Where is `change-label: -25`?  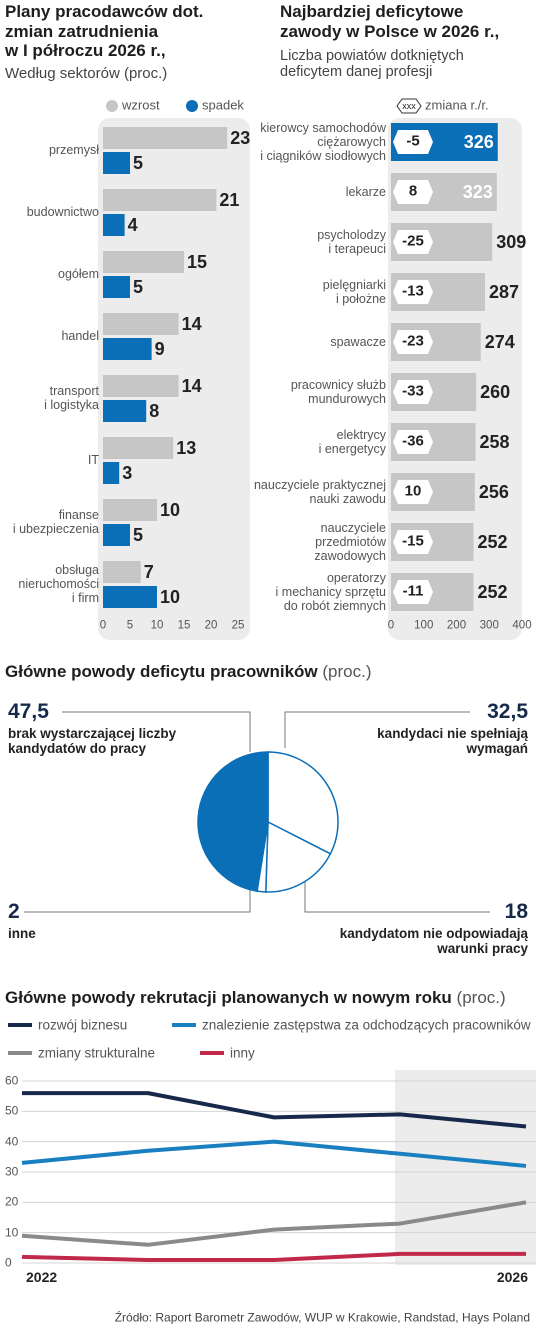 change-label: -25 is located at coordinates (413, 241).